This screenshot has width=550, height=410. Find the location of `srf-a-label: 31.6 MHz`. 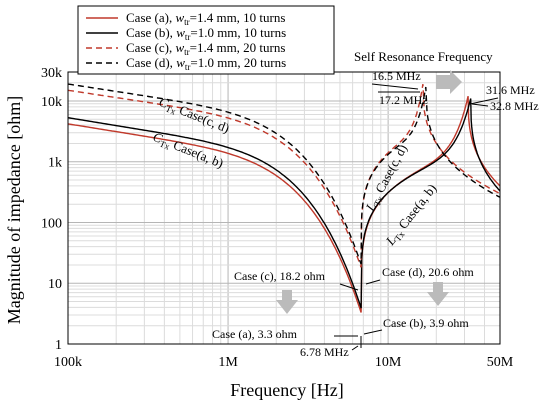

srf-a-label: 31.6 MHz is located at coordinates (510, 90).